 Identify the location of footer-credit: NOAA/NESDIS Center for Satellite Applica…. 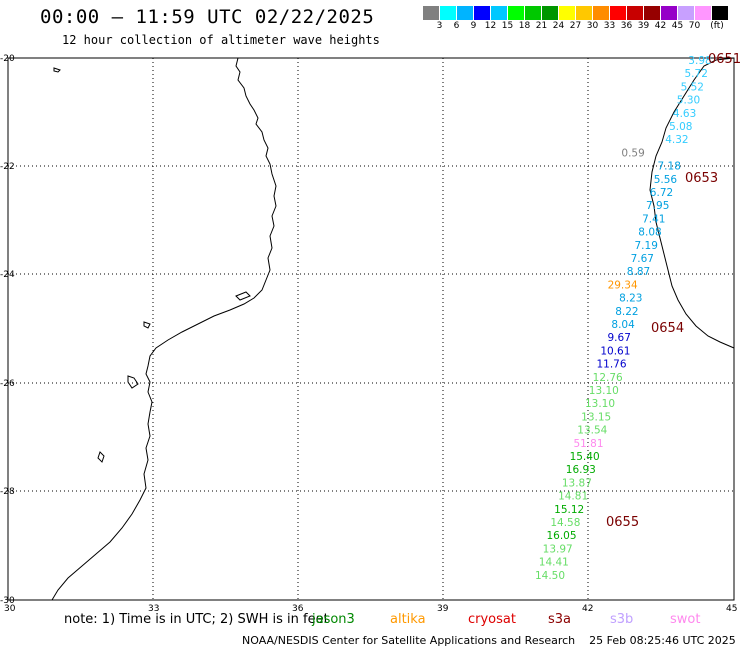
(489, 640).